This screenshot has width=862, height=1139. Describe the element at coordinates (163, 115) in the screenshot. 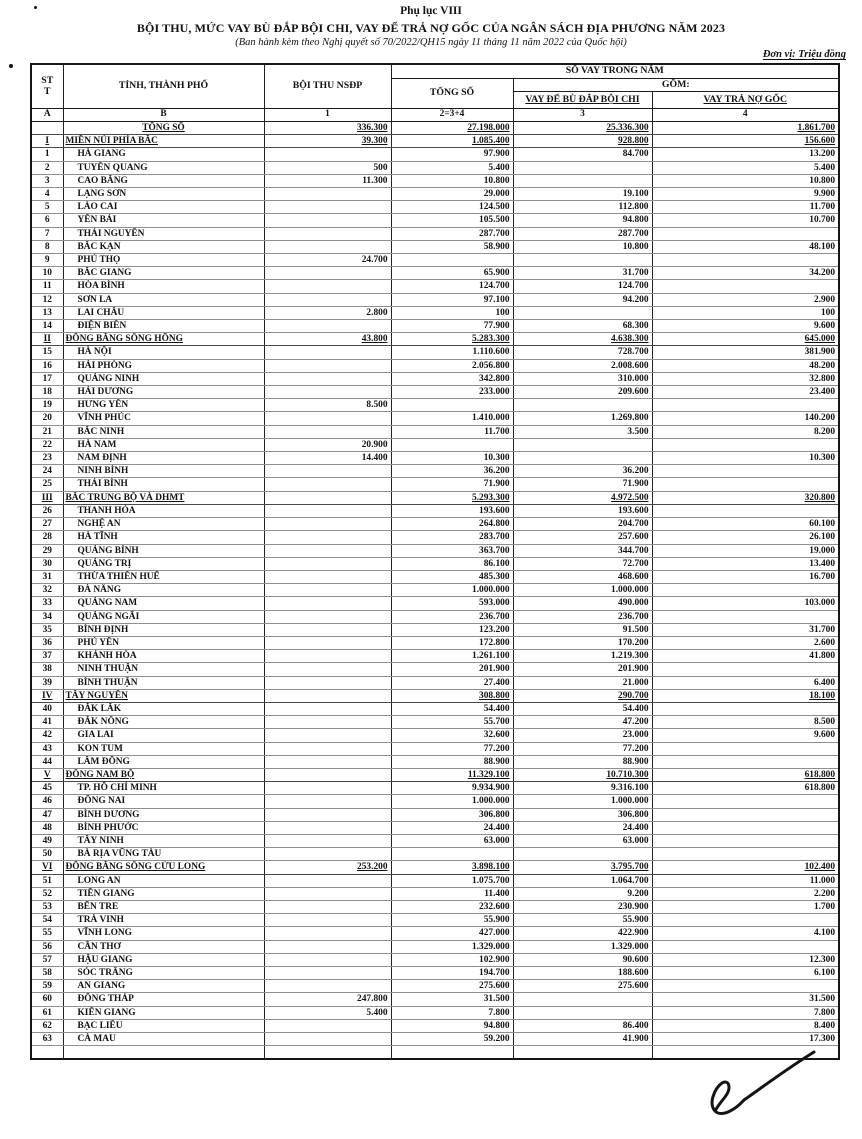

I see `index-cell: B` at that location.